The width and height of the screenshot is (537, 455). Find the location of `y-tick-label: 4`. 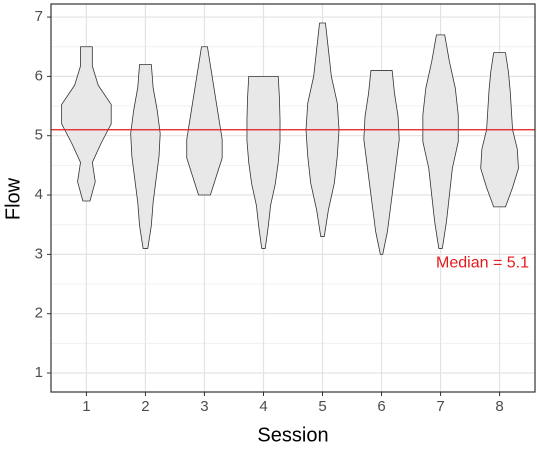

y-tick-label: 4 is located at coordinates (39, 194).